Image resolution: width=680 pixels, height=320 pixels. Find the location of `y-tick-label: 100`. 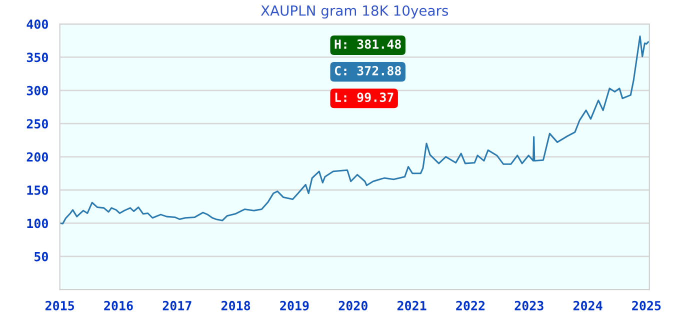

y-tick-label: 100 is located at coordinates (37, 223).